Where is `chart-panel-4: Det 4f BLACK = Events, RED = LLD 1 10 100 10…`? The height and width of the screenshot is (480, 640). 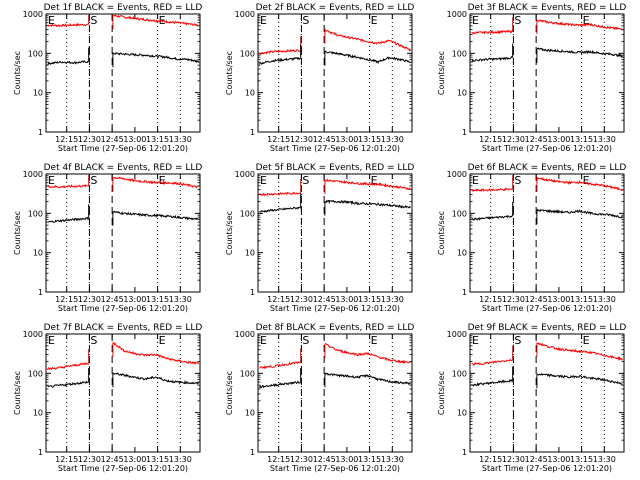 chart-panel-4: Det 4f BLACK = Events, RED = LLD 1 10 100 10… is located at coordinates (107, 238).